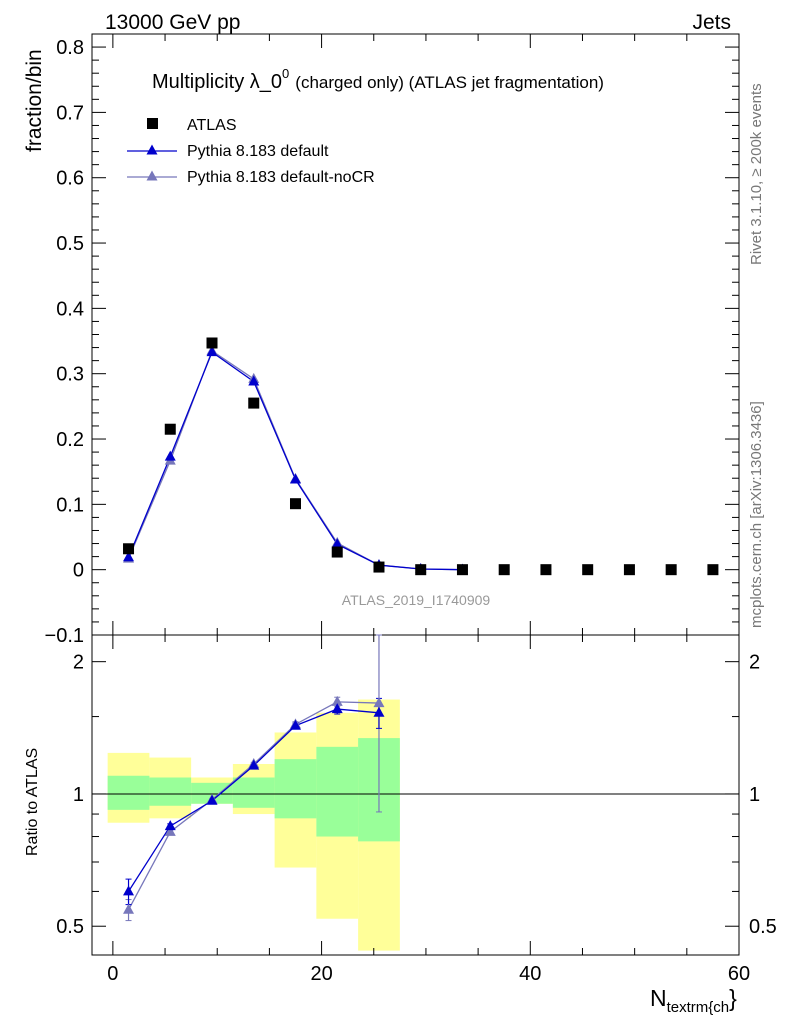 The height and width of the screenshot is (1024, 786). What do you see at coordinates (756, 514) in the screenshot?
I see `mcplots-label: mcplots.cern.ch [arXiv:1306.3436]` at bounding box center [756, 514].